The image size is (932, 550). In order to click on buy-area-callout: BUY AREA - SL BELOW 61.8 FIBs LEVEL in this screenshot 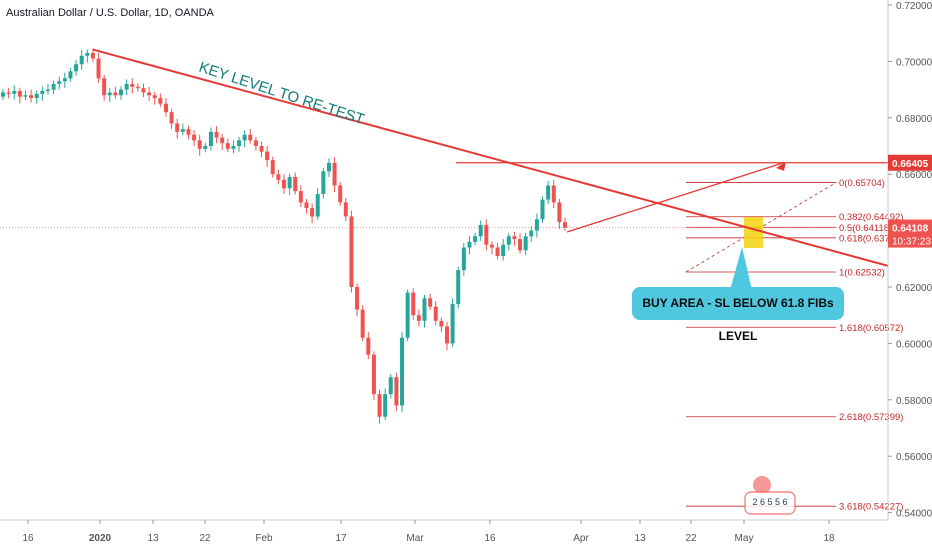, I will do `click(738, 315)`.